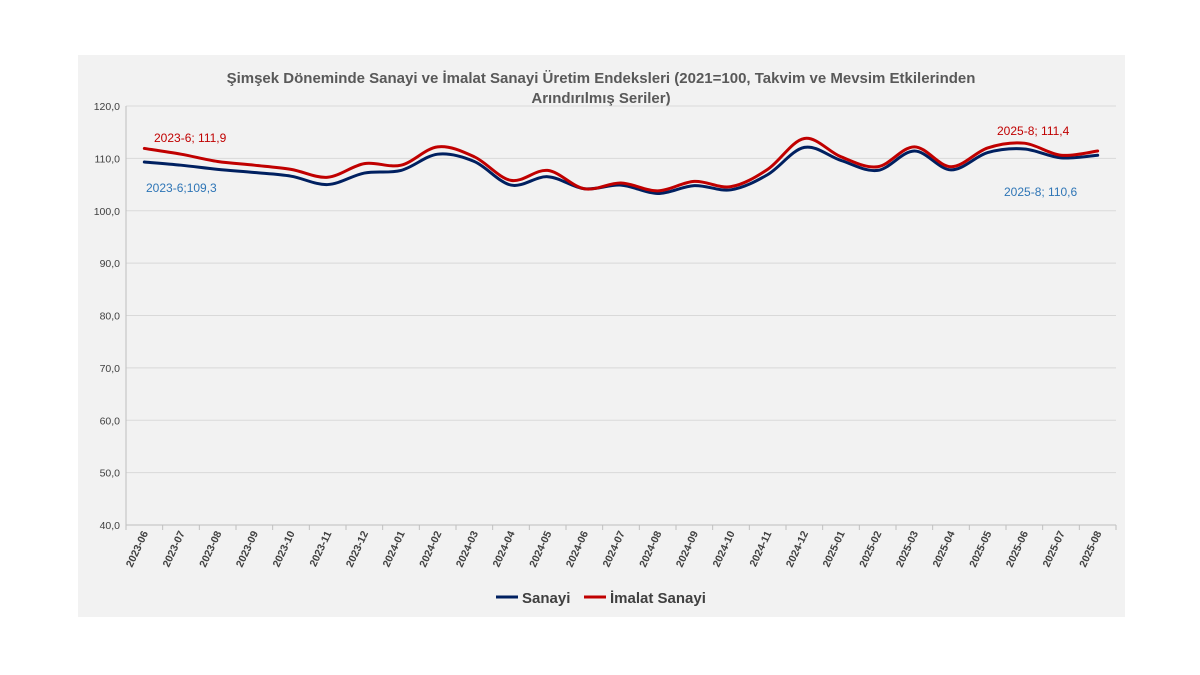 The image size is (1200, 675). What do you see at coordinates (834, 549) in the screenshot?
I see `x-tick-label: 2025-01` at bounding box center [834, 549].